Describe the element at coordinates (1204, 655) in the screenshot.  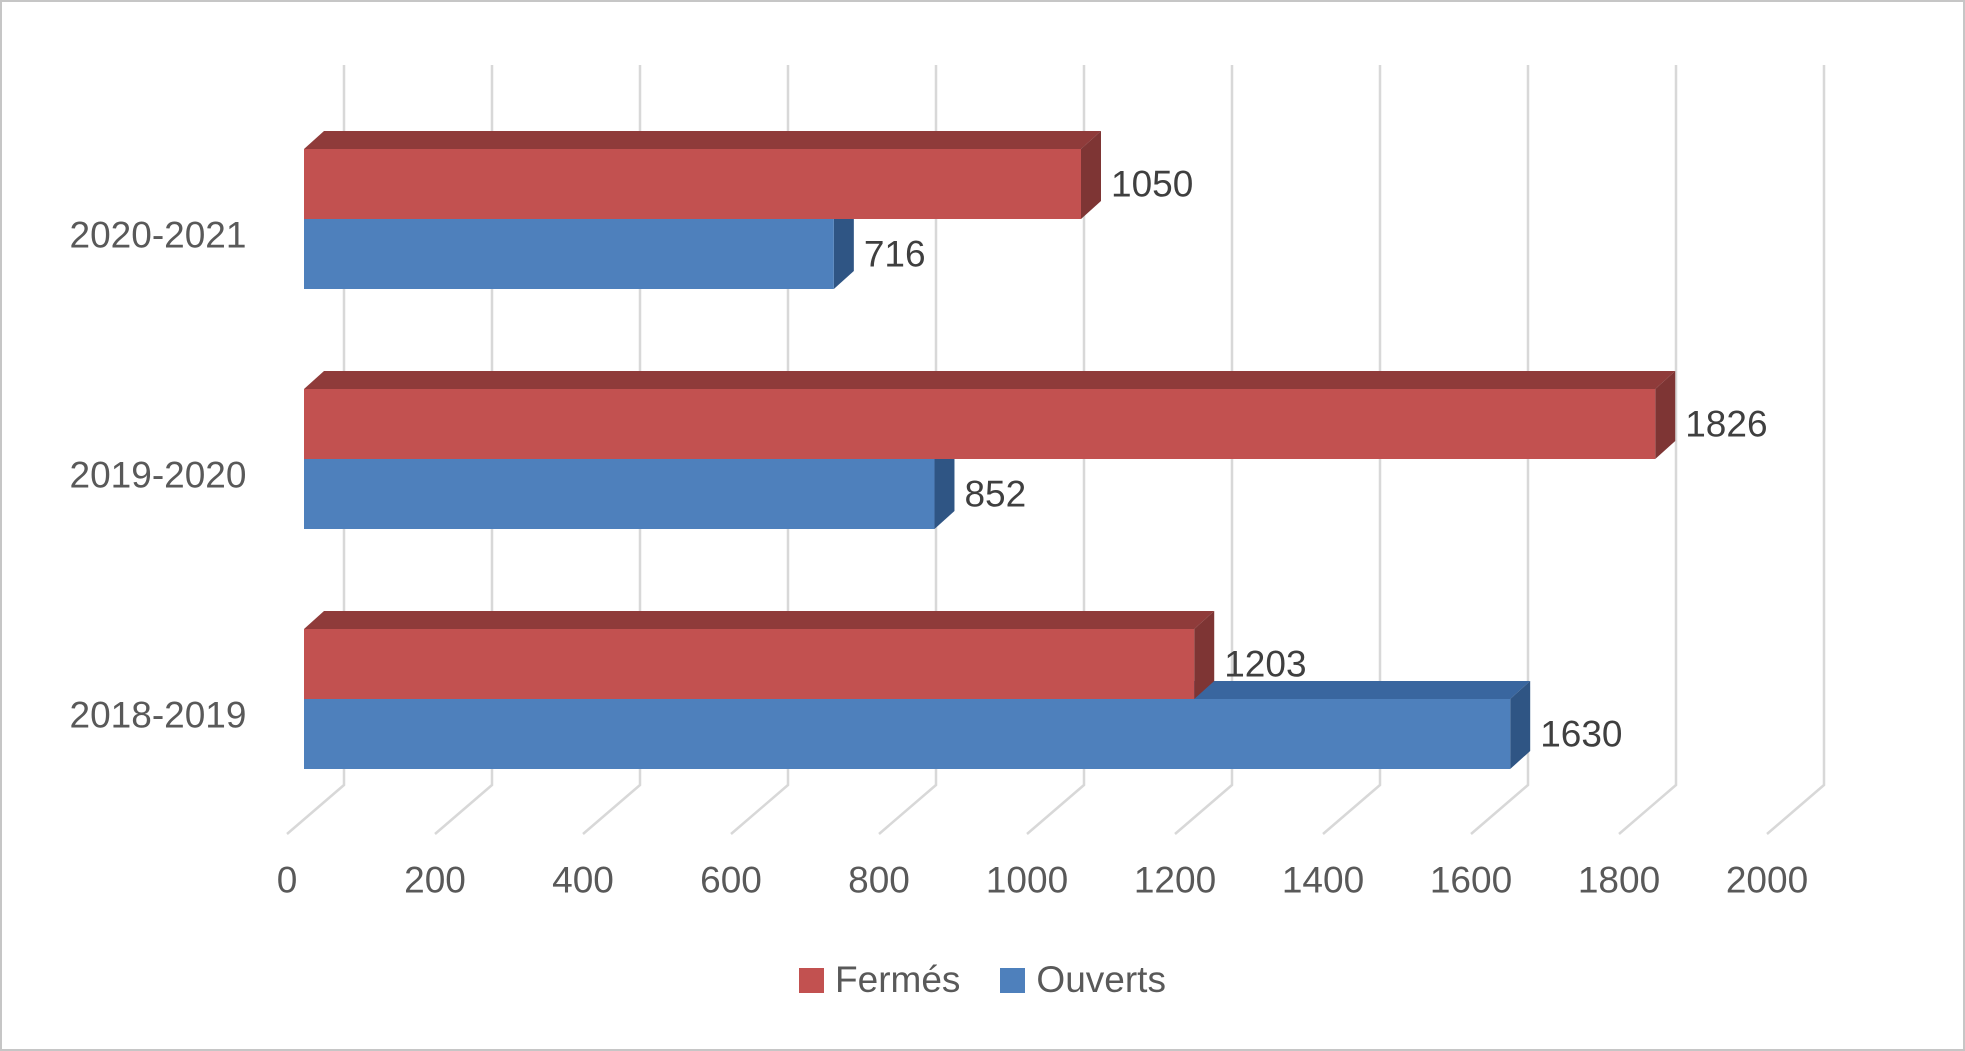
I see `bar-fermes-2018-2019-side` at that location.